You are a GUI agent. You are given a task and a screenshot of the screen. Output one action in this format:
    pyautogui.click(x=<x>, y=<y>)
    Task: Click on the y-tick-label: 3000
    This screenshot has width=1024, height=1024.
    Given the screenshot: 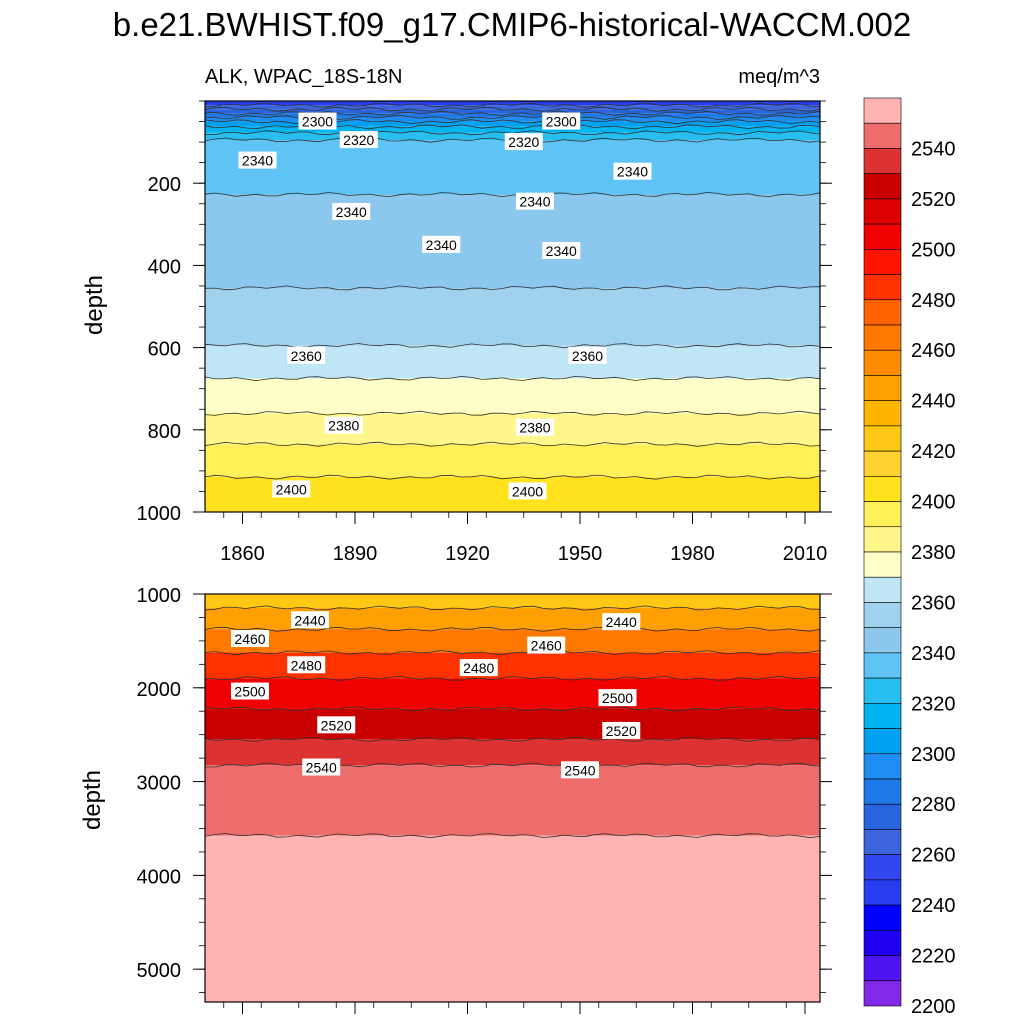 What is the action you would take?
    pyautogui.click(x=159, y=784)
    